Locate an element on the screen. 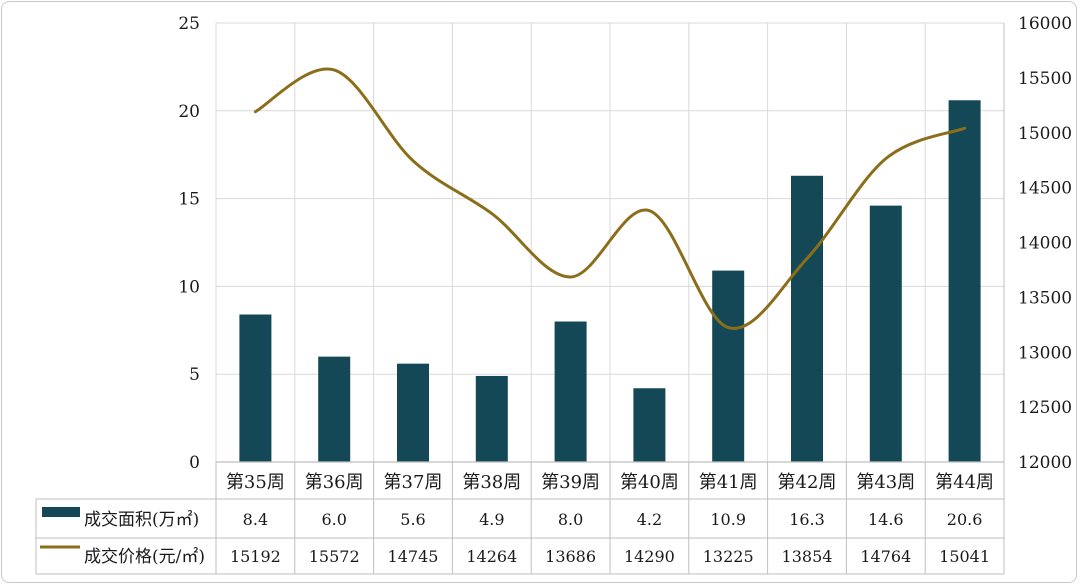 Image resolution: width=1080 pixels, height=586 pixels. x-tick-label: 第38周 is located at coordinates (491, 482).